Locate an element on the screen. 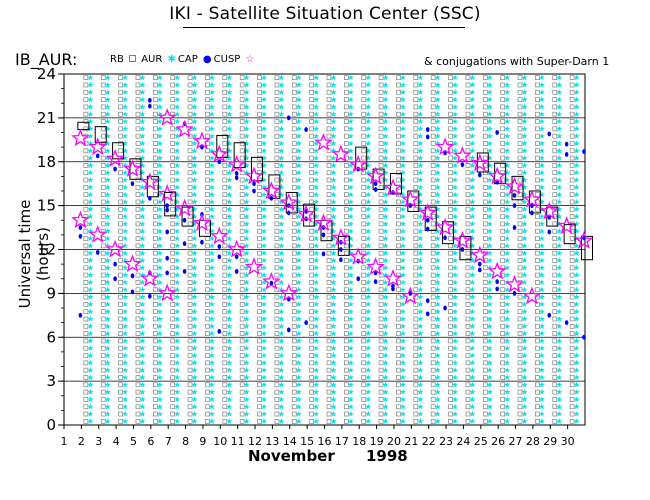  cusp-dot is located at coordinates (115, 279).